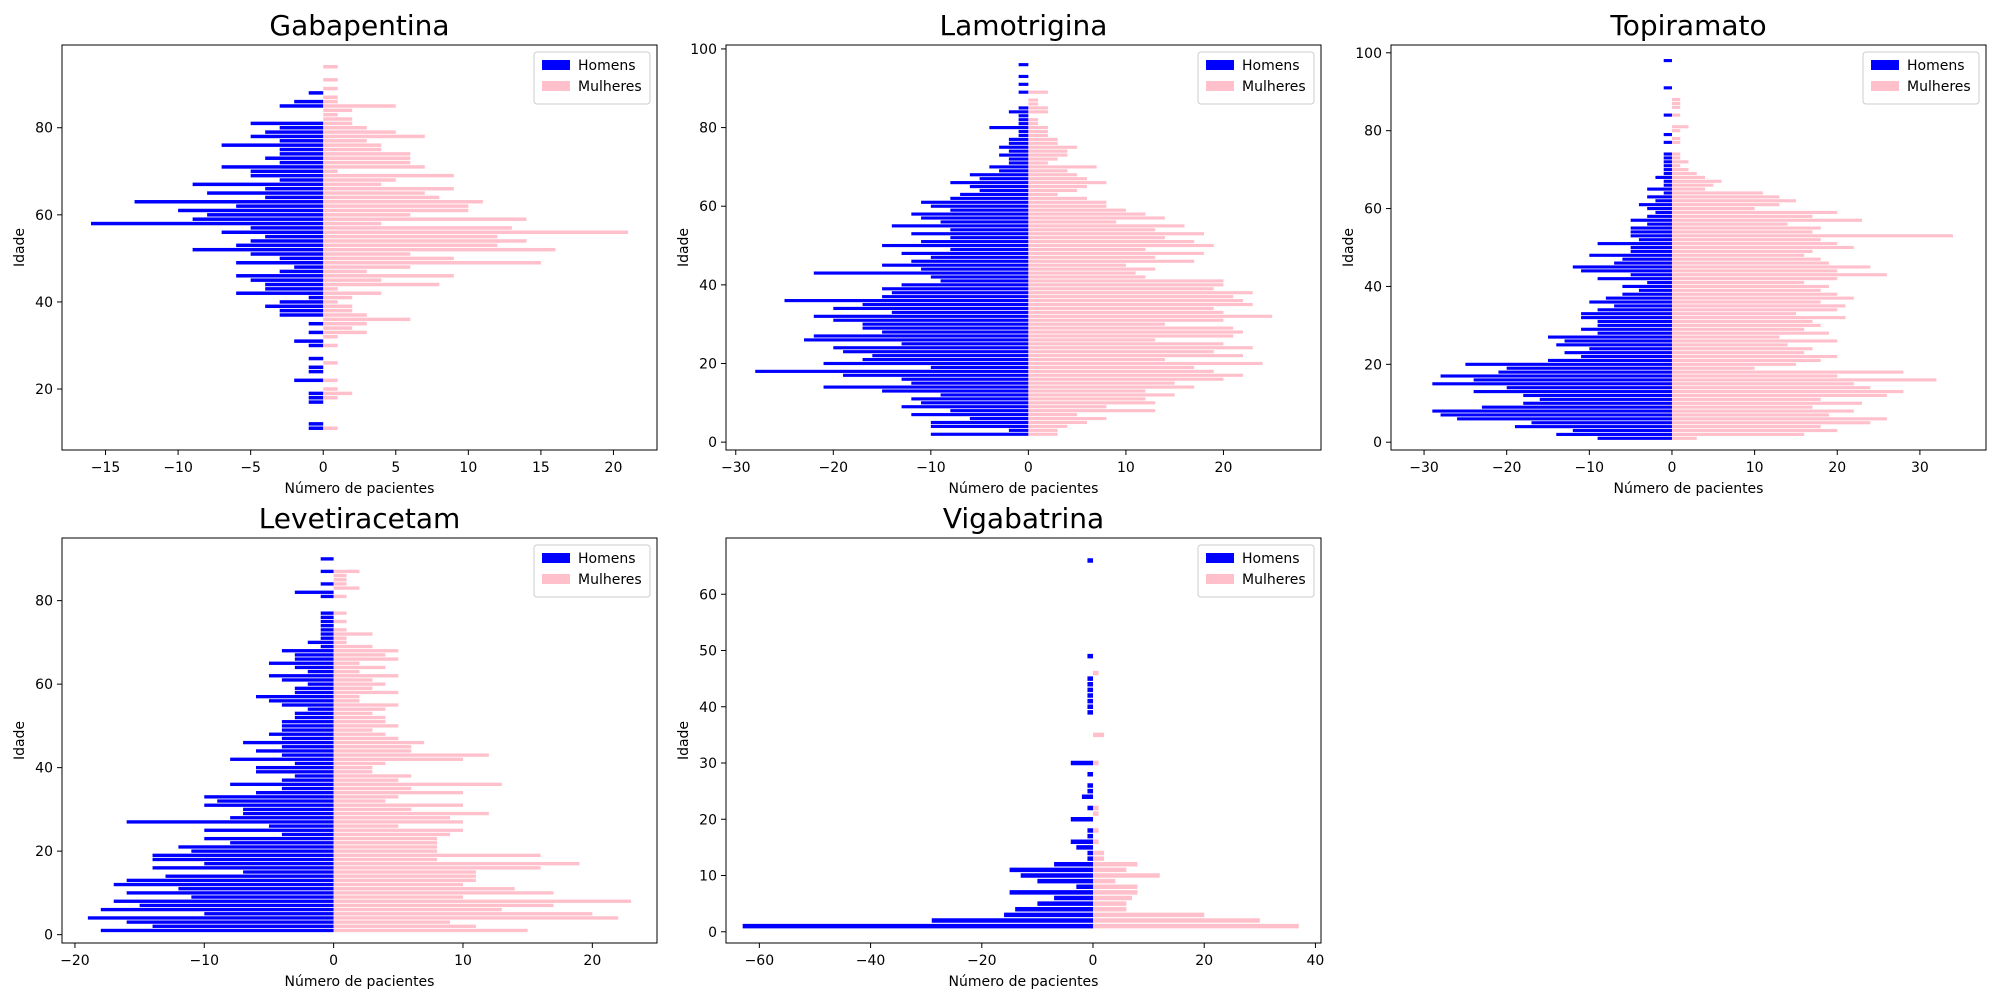  I want to click on y-tick-label: 100, so click(703, 50).